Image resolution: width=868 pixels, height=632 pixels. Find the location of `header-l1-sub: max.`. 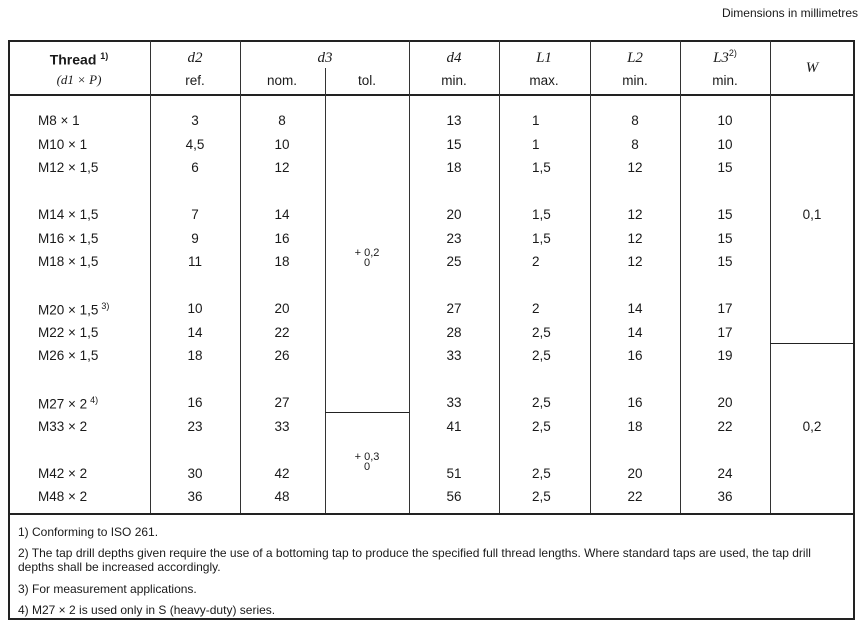

header-l1-sub: max. is located at coordinates (544, 80).